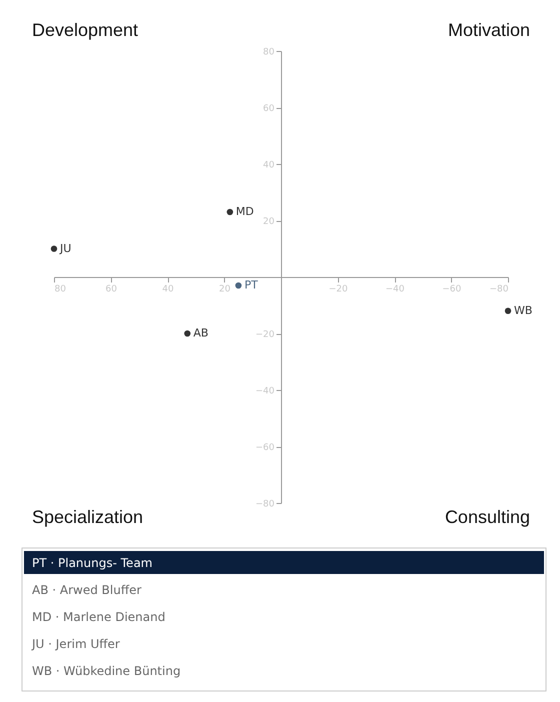 The image size is (560, 702). I want to click on text: Specialization, so click(88, 517).